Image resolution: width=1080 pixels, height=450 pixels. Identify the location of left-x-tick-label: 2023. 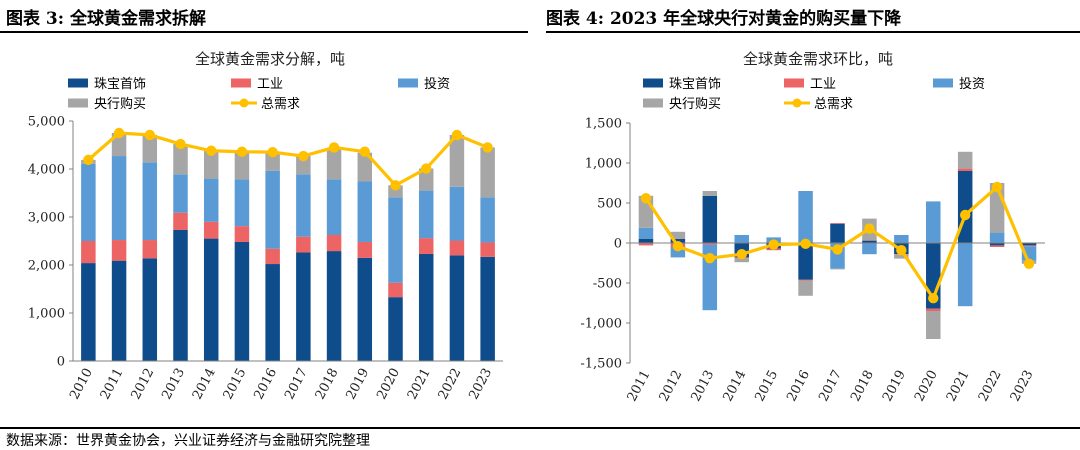
(480, 384).